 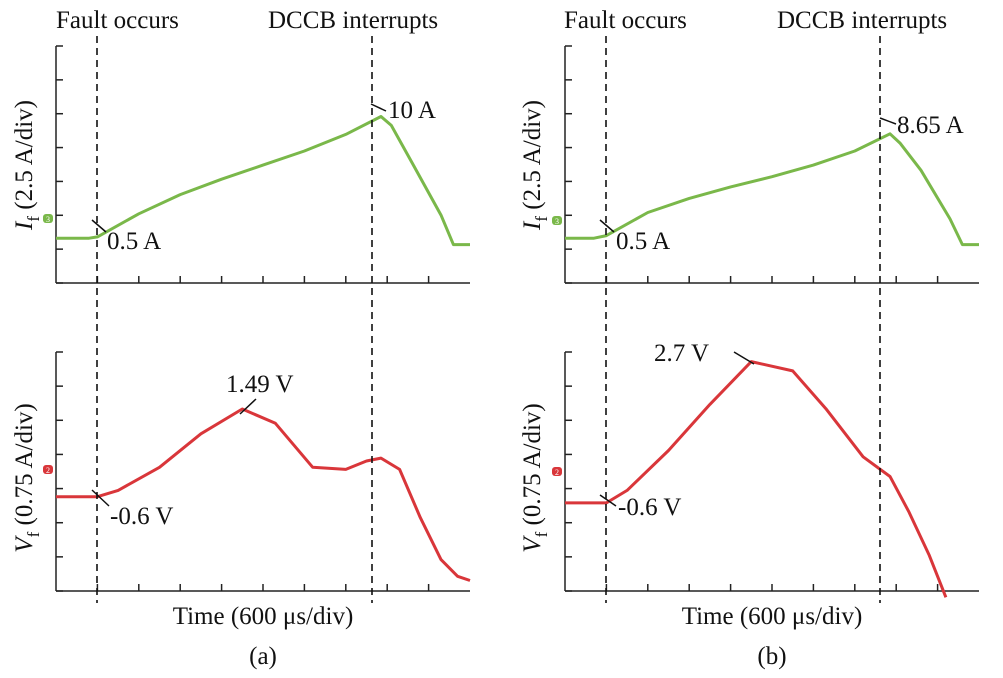 I want to click on panel-a-voltage-ylabel: Vf (0.75 A/div), so click(x=27, y=477).